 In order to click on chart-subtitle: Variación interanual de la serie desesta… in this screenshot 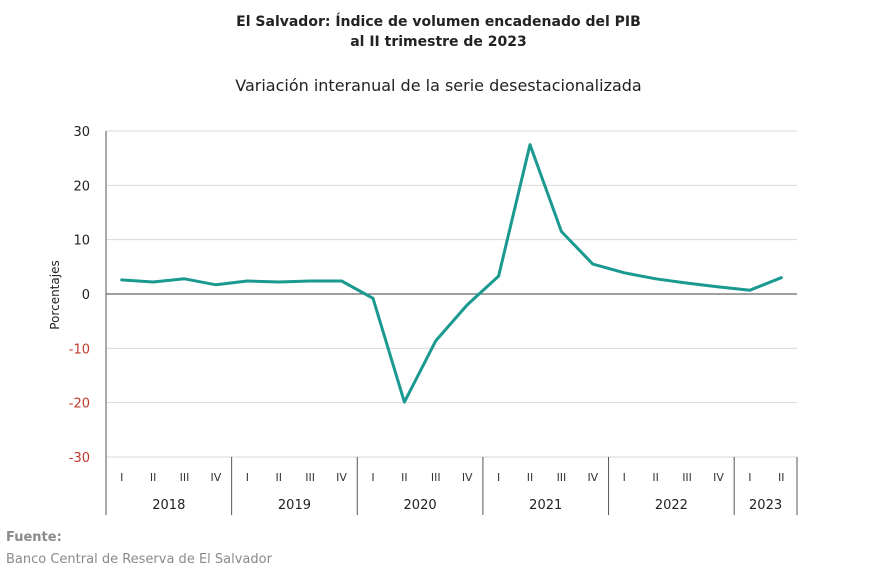, I will do `click(438, 85)`.